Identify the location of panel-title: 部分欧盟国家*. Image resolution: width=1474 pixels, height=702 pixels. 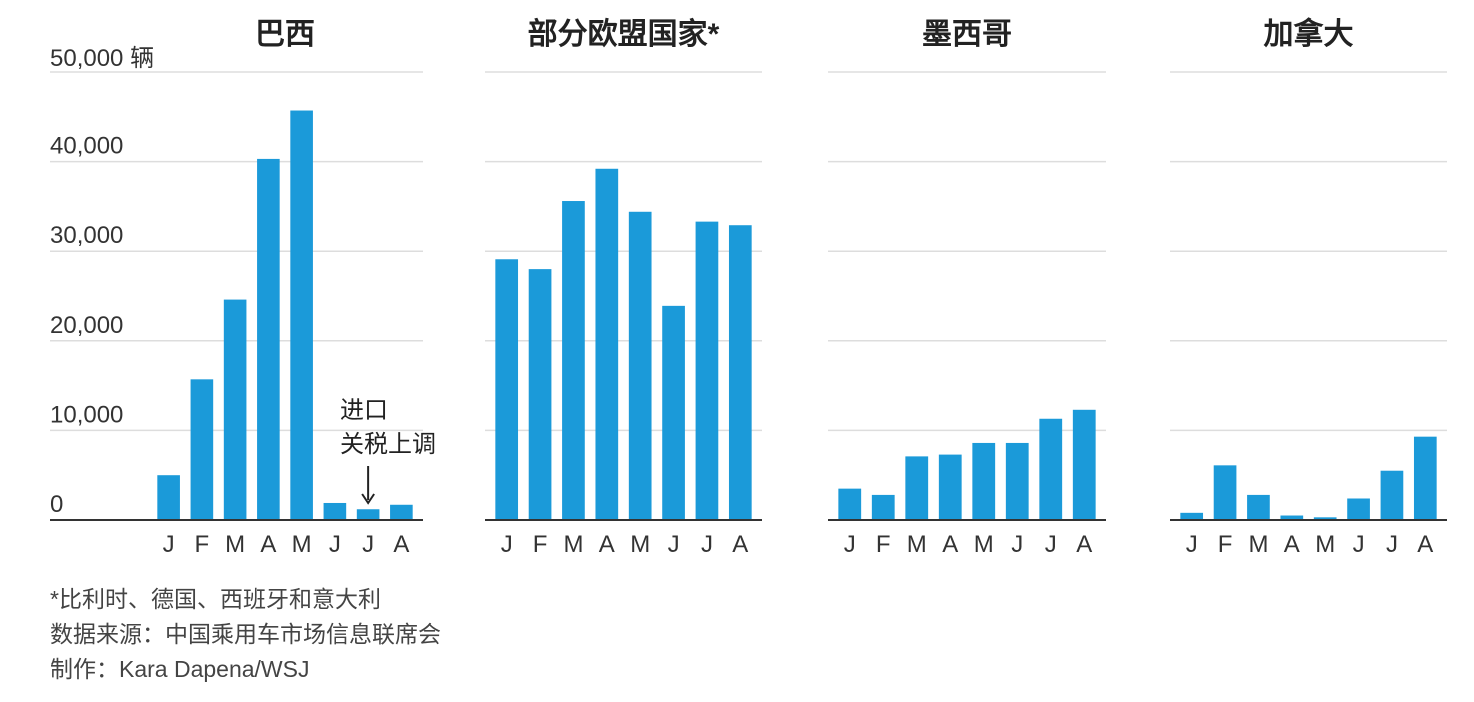
(624, 34).